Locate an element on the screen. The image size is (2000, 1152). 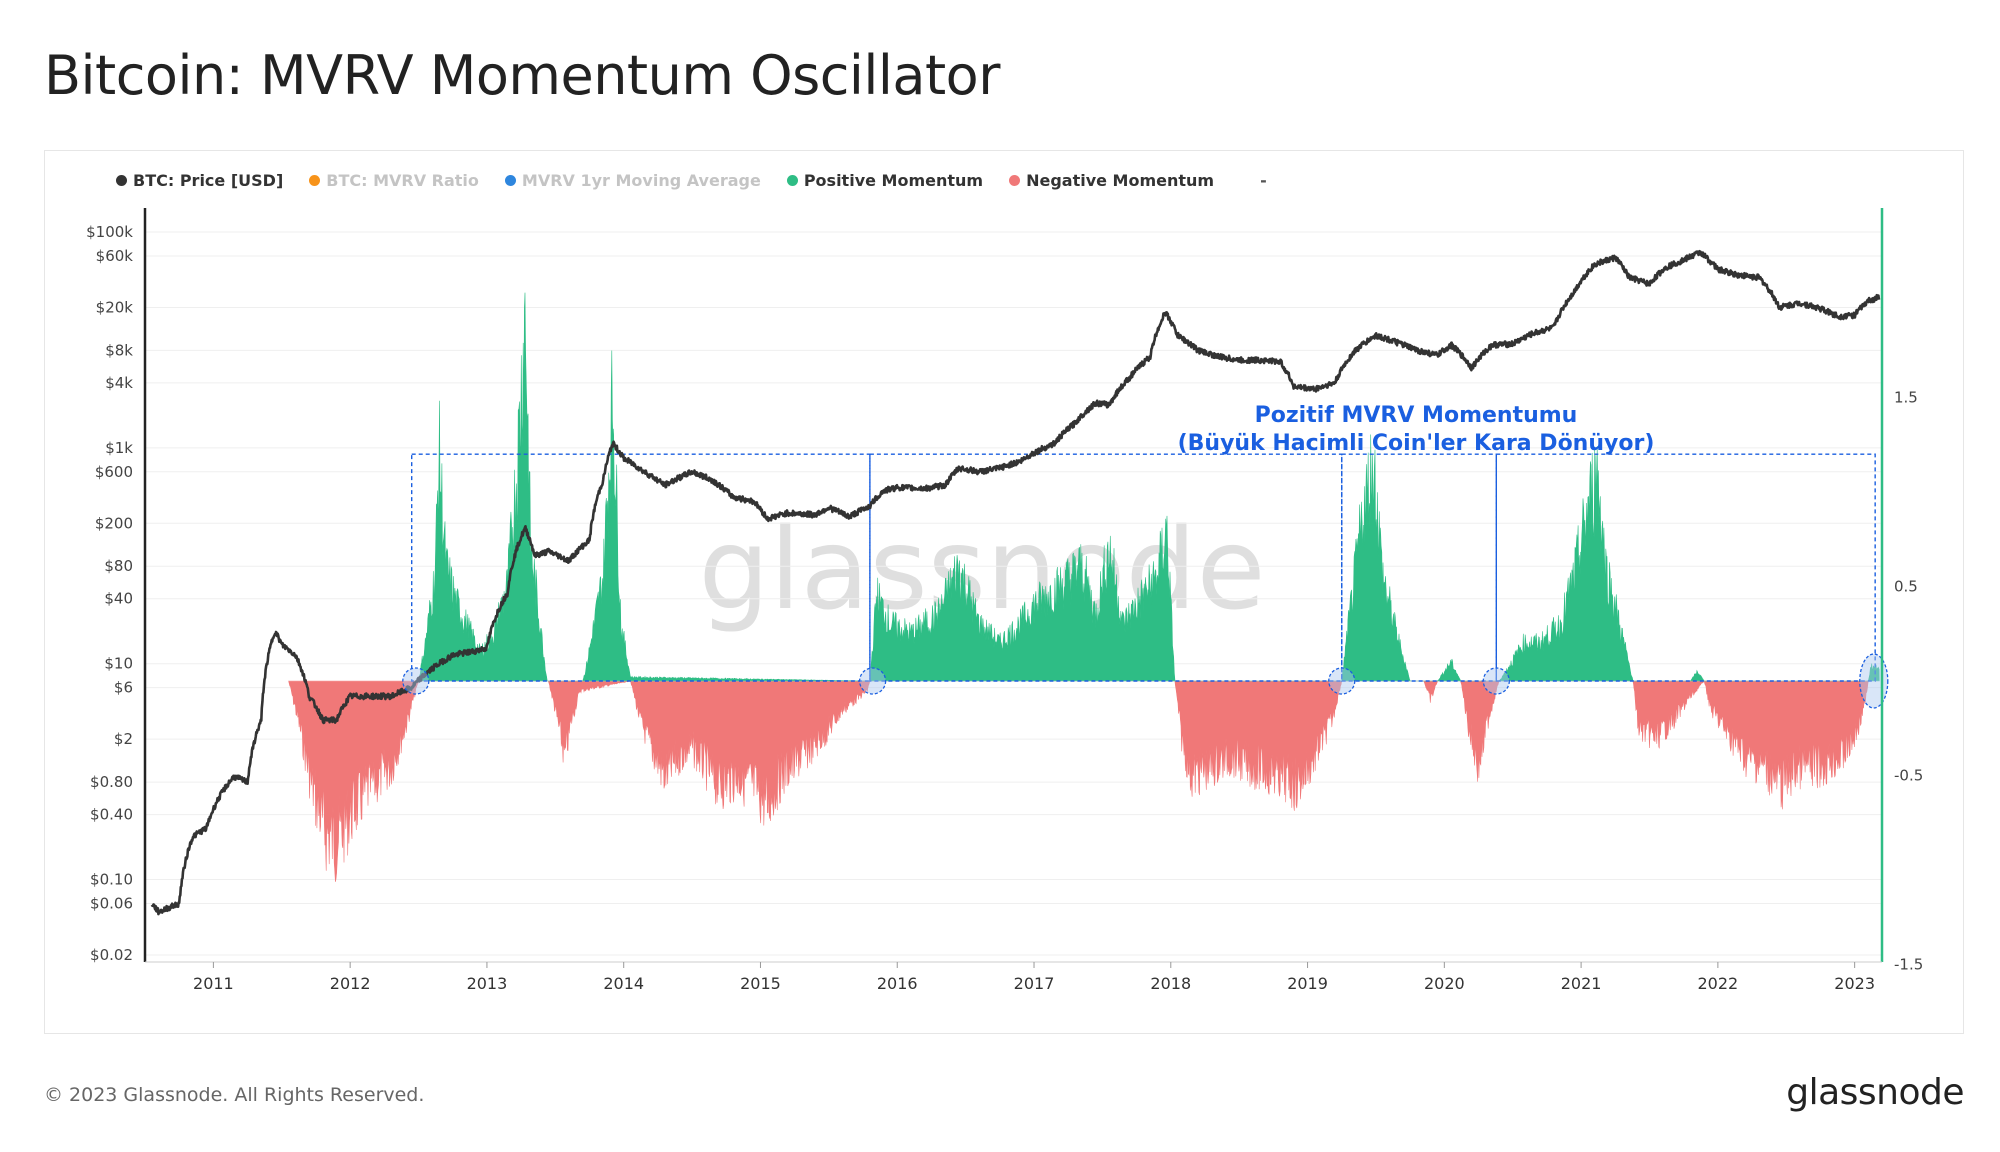
y-left-tick-label: $1k is located at coordinates (119, 448).